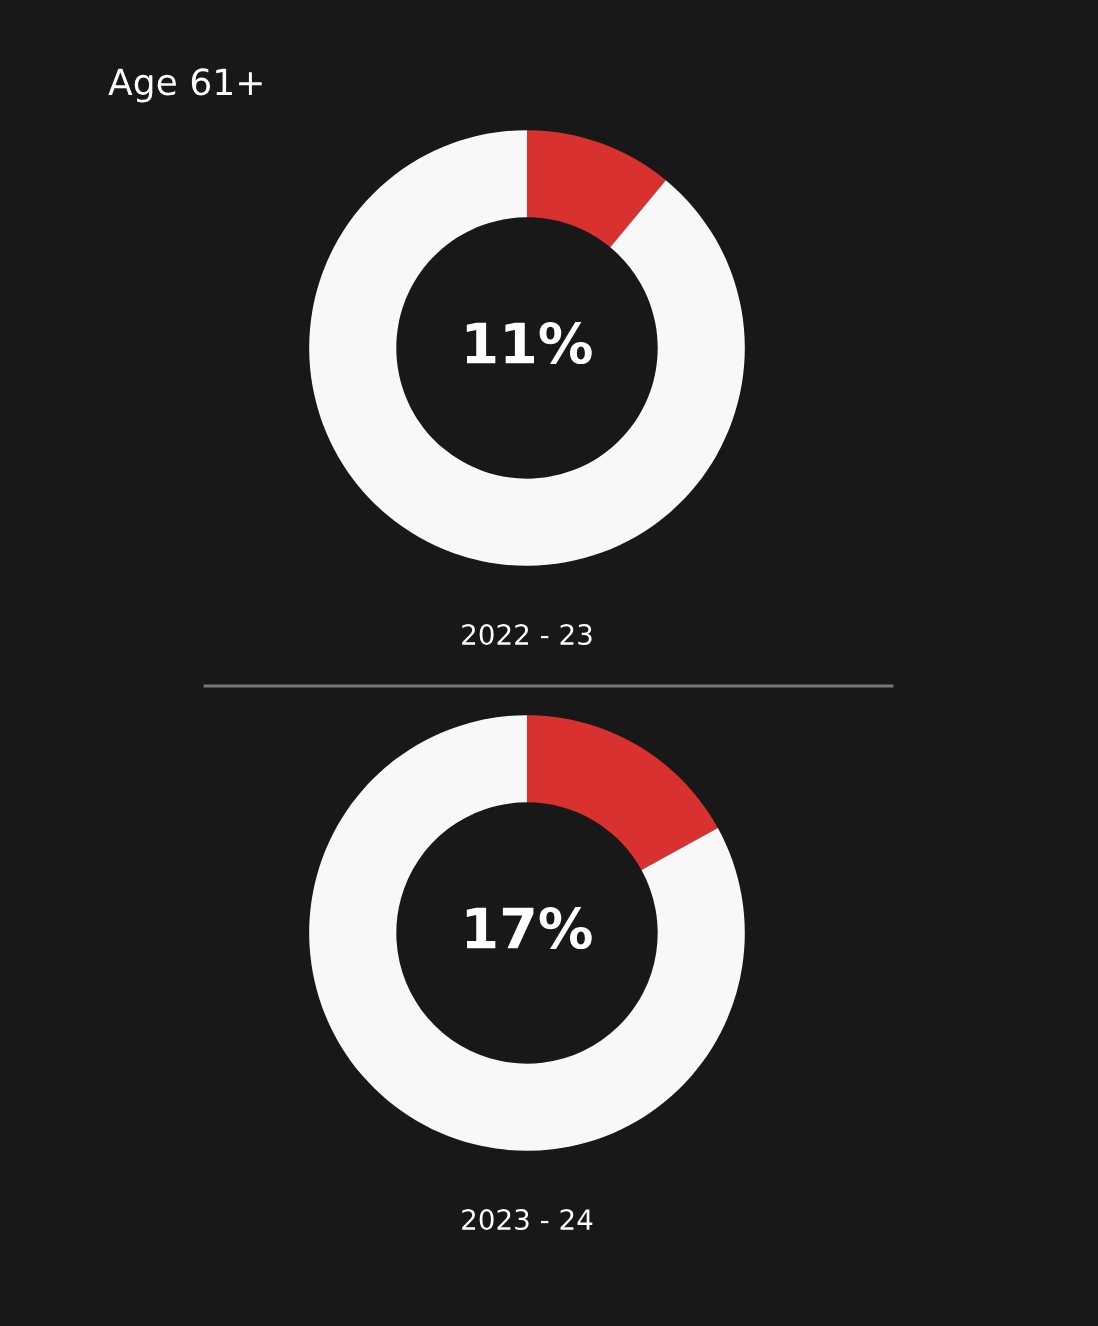  Describe the element at coordinates (527, 635) in the screenshot. I see `text: 2022 - 23` at that location.